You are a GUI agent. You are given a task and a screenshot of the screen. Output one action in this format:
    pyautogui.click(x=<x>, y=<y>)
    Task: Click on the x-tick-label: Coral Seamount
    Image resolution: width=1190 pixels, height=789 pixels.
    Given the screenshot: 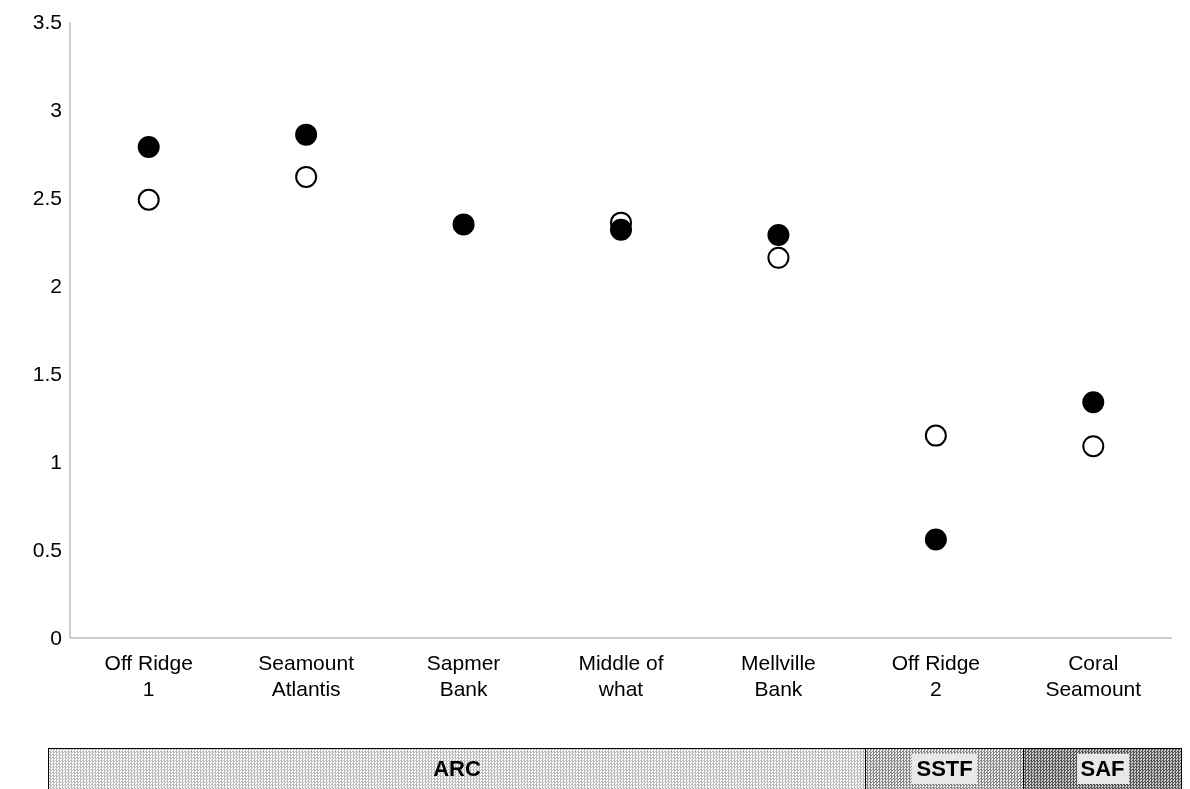 What is the action you would take?
    pyautogui.click(x=1093, y=675)
    